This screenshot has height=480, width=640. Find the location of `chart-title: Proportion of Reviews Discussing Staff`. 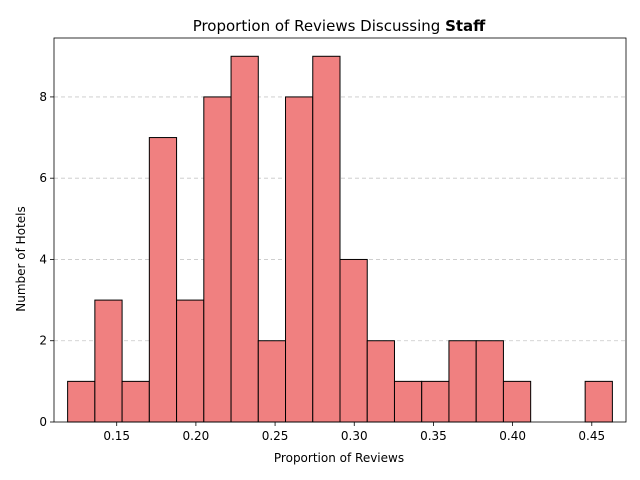

chart-title: Proportion of Reviews Discussing Staff is located at coordinates (339, 26).